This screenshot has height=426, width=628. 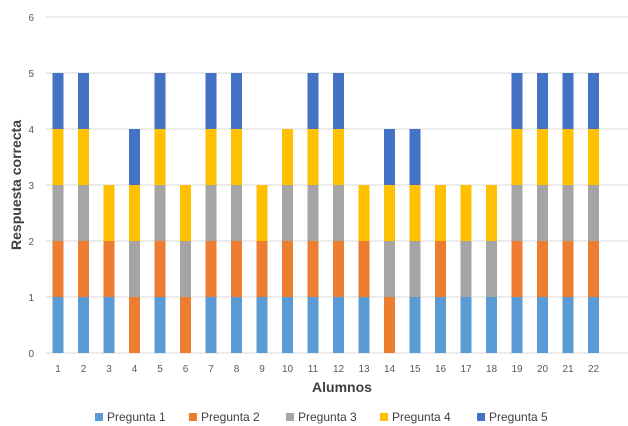 What do you see at coordinates (211, 369) in the screenshot?
I see `x-tick-label: 7` at bounding box center [211, 369].